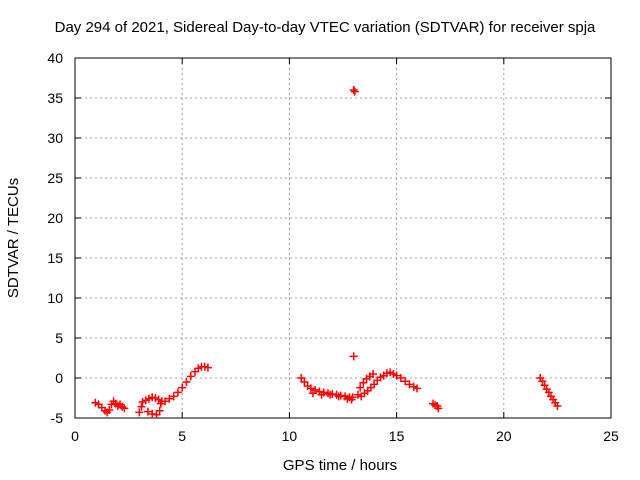 The image size is (640, 480). I want to click on y-tick-label: 0, so click(59, 378).